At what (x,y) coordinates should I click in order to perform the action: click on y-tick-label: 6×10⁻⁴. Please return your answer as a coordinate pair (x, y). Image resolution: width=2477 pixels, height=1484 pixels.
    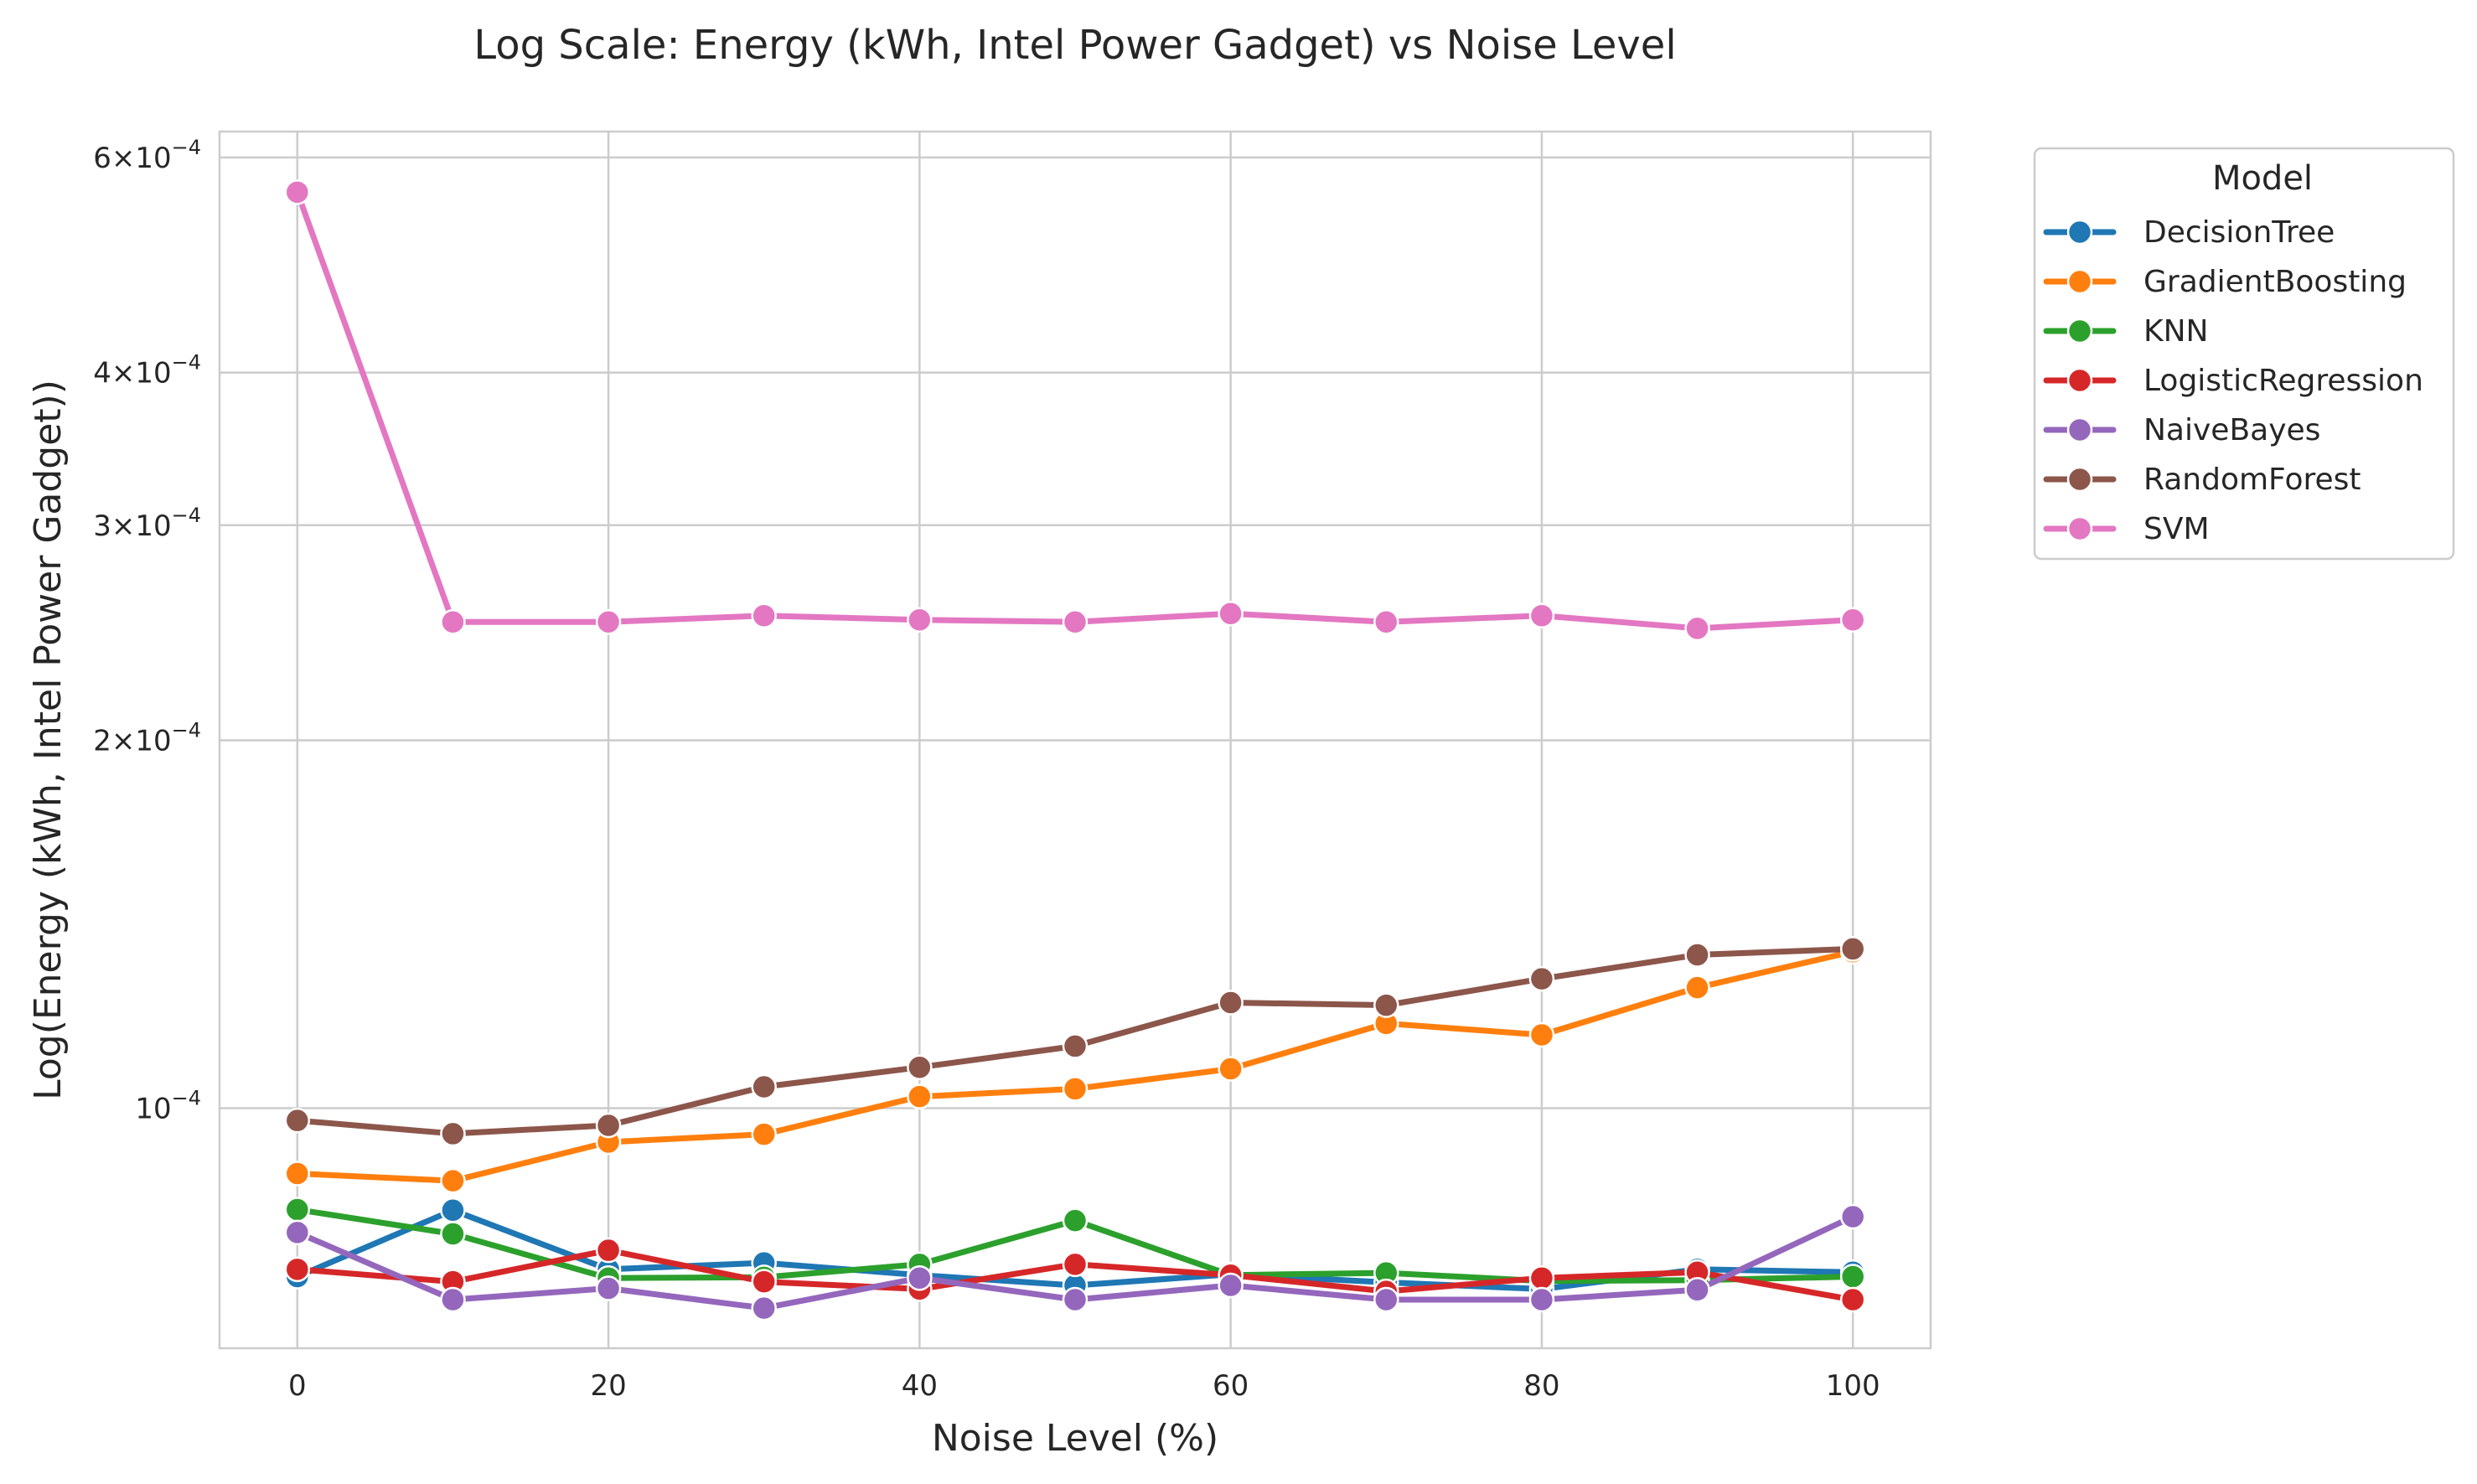
    Looking at the image, I should click on (147, 156).